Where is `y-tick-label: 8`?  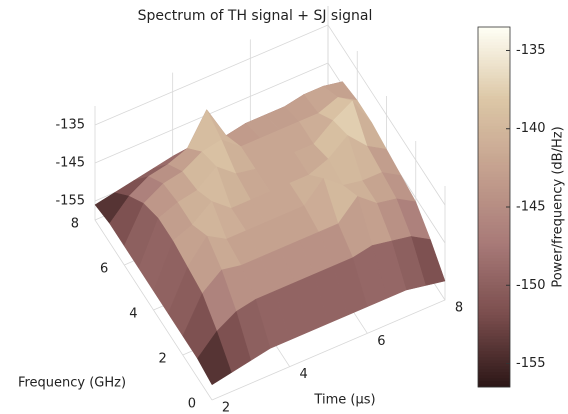
y-tick-label: 8 is located at coordinates (75, 224).